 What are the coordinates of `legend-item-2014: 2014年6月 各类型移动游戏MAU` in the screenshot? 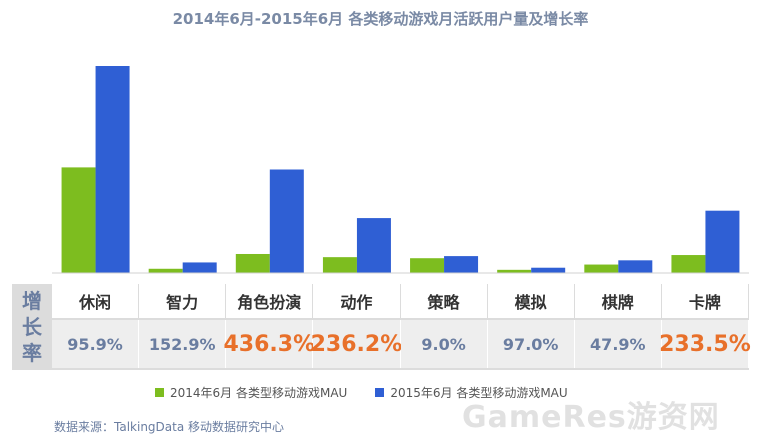 It's located at (251, 392).